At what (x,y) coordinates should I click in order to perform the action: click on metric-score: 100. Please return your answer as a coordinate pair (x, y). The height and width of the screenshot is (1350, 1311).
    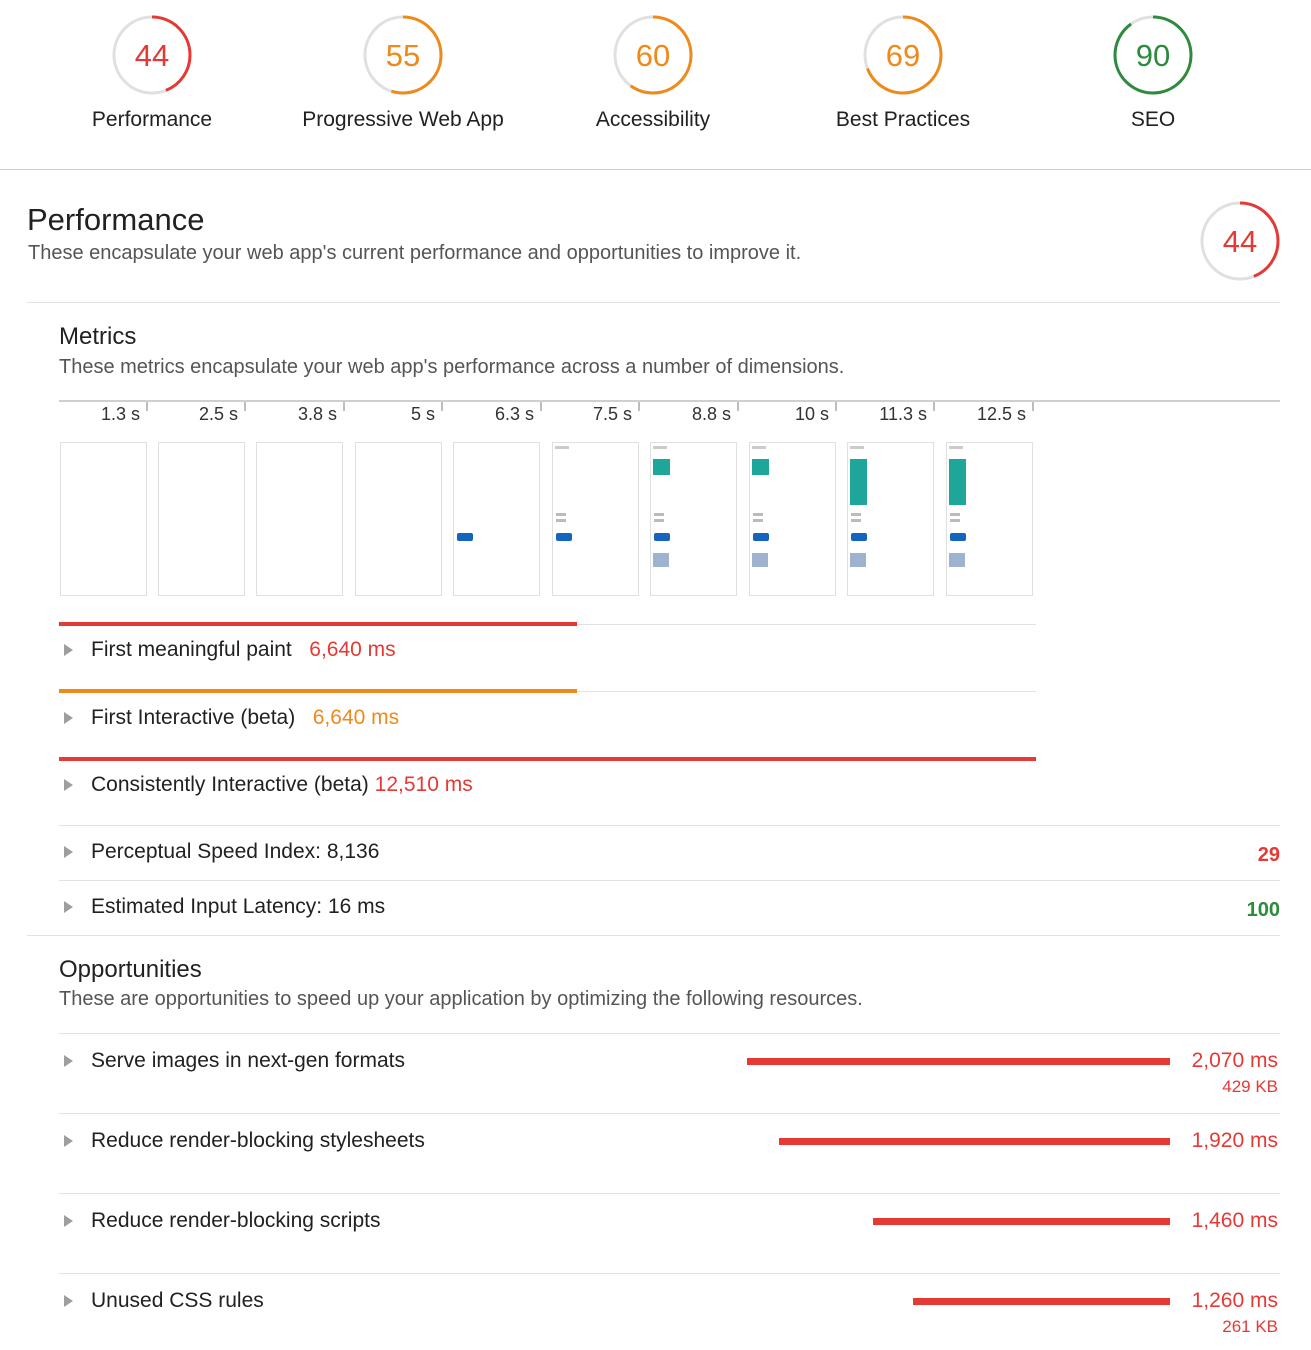
    Looking at the image, I should click on (1263, 910).